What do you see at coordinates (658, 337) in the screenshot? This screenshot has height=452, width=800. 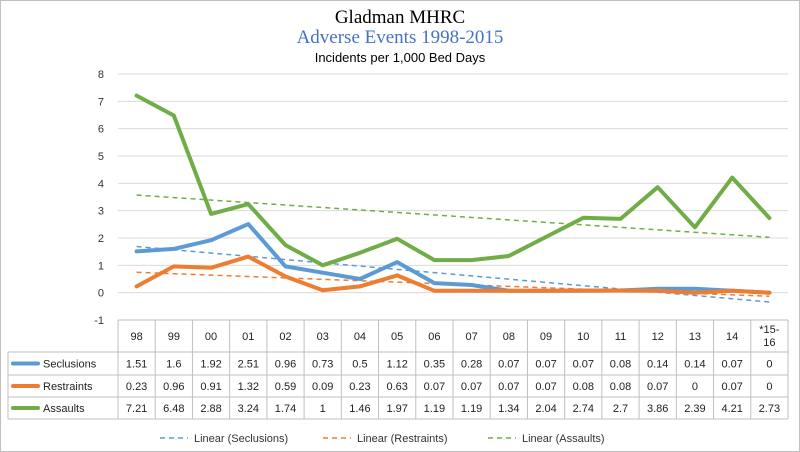 I see `x-tick-label: 12` at bounding box center [658, 337].